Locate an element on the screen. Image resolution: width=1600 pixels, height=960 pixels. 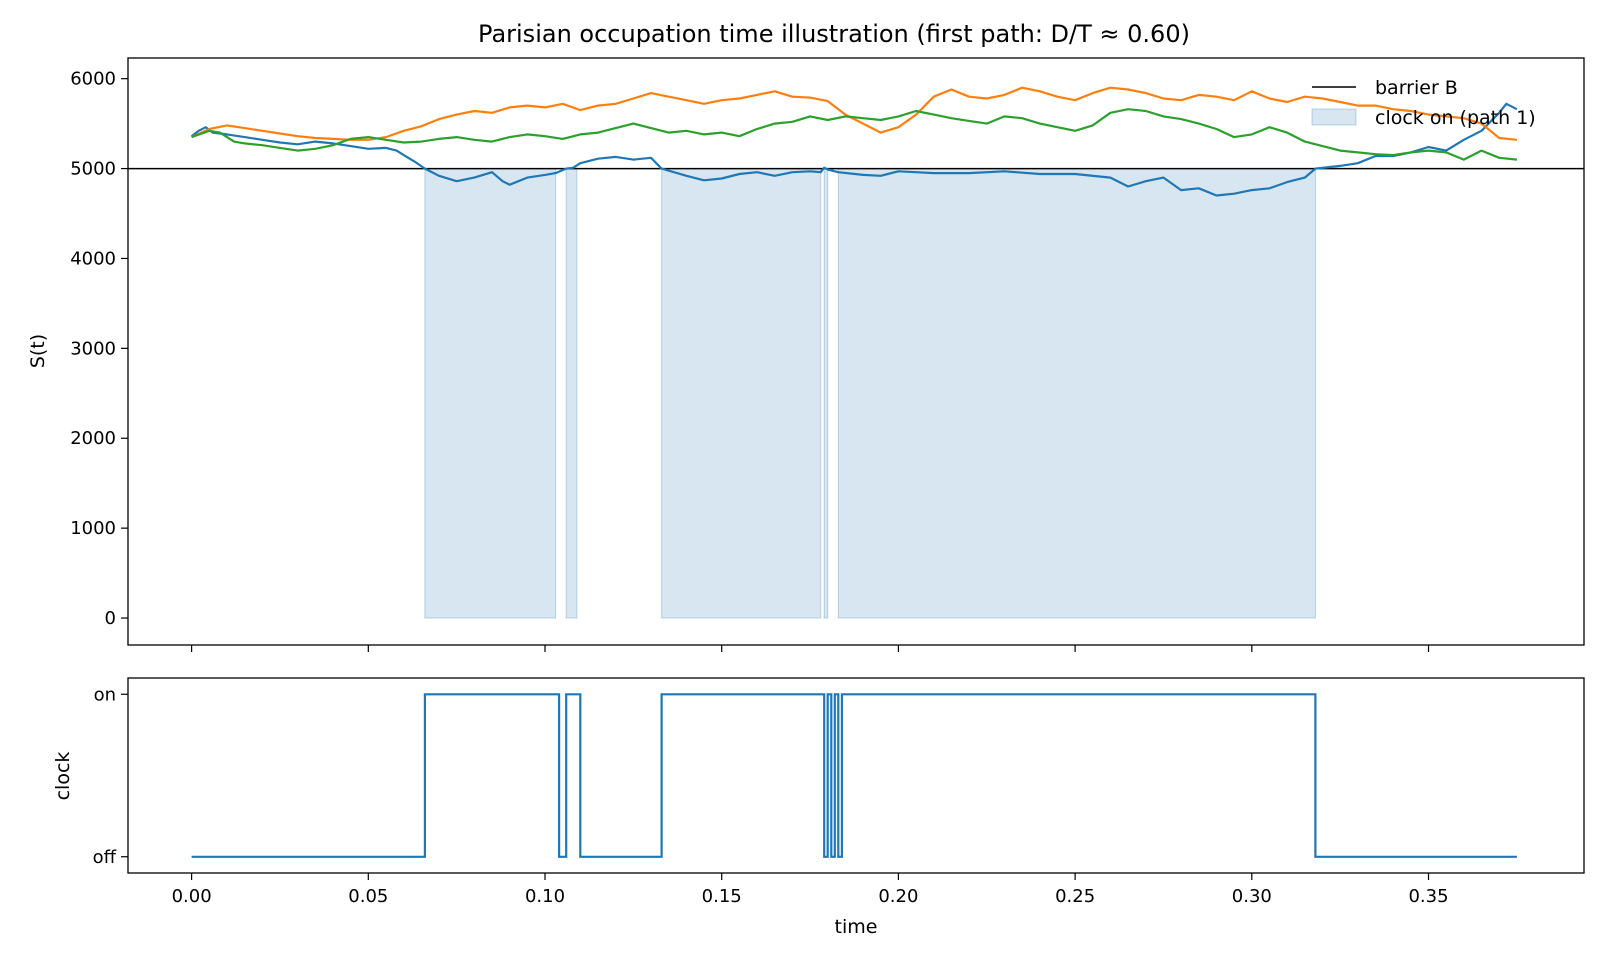
top-y-tick-label: 1000 is located at coordinates (93, 528).